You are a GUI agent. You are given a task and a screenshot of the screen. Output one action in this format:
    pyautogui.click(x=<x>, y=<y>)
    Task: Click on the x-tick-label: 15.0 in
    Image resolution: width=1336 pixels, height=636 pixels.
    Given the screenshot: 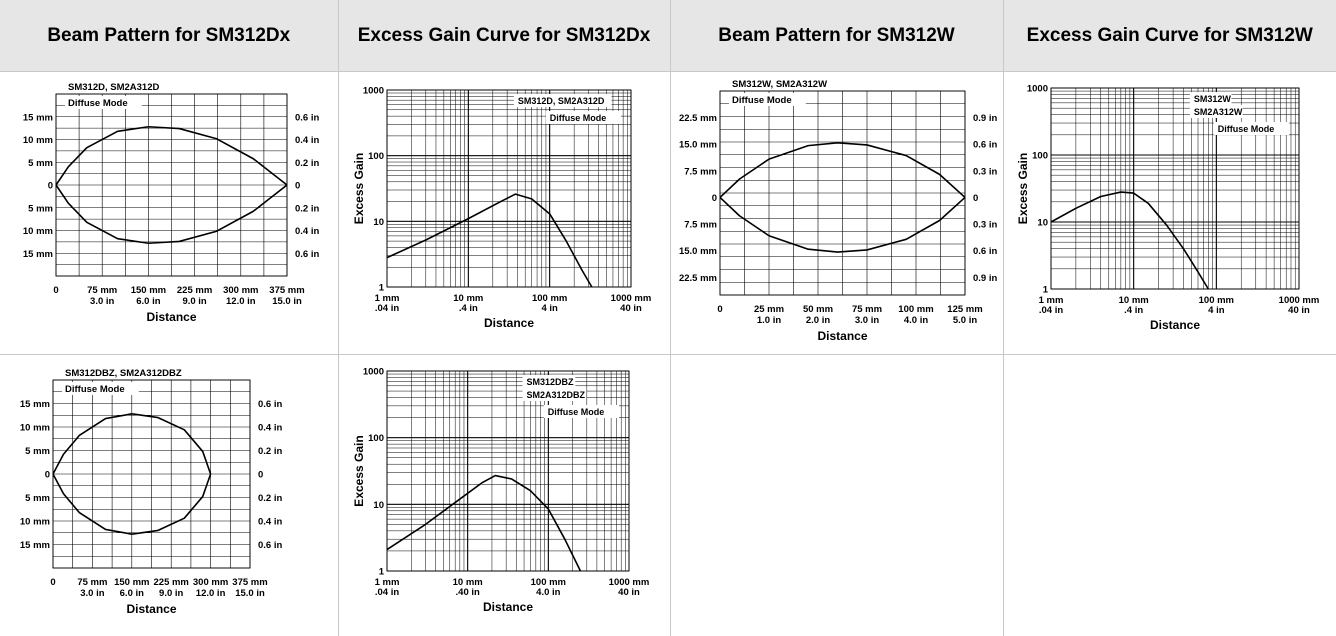 What is the action you would take?
    pyautogui.click(x=287, y=301)
    